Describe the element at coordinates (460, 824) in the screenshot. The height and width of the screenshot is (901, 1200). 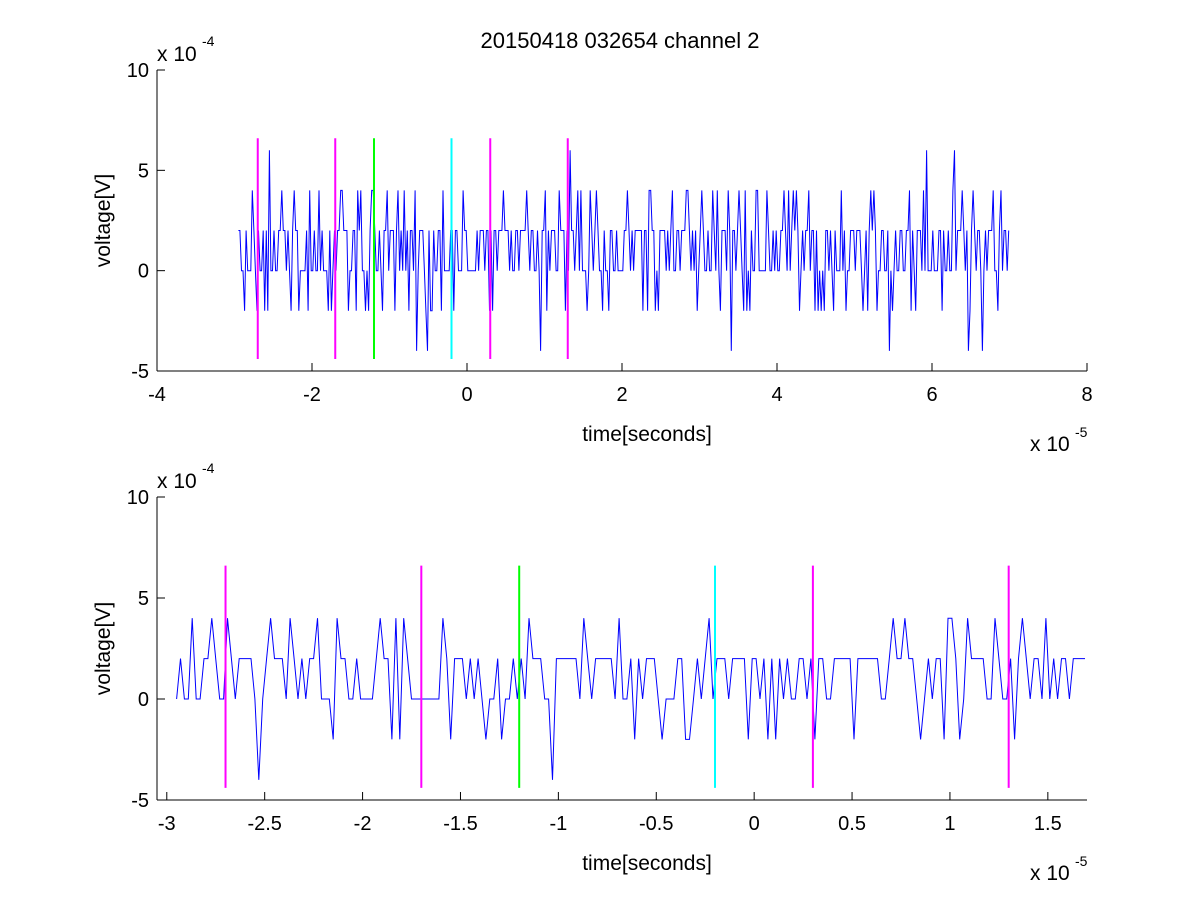
I see `x-tick-label: -1.5` at that location.